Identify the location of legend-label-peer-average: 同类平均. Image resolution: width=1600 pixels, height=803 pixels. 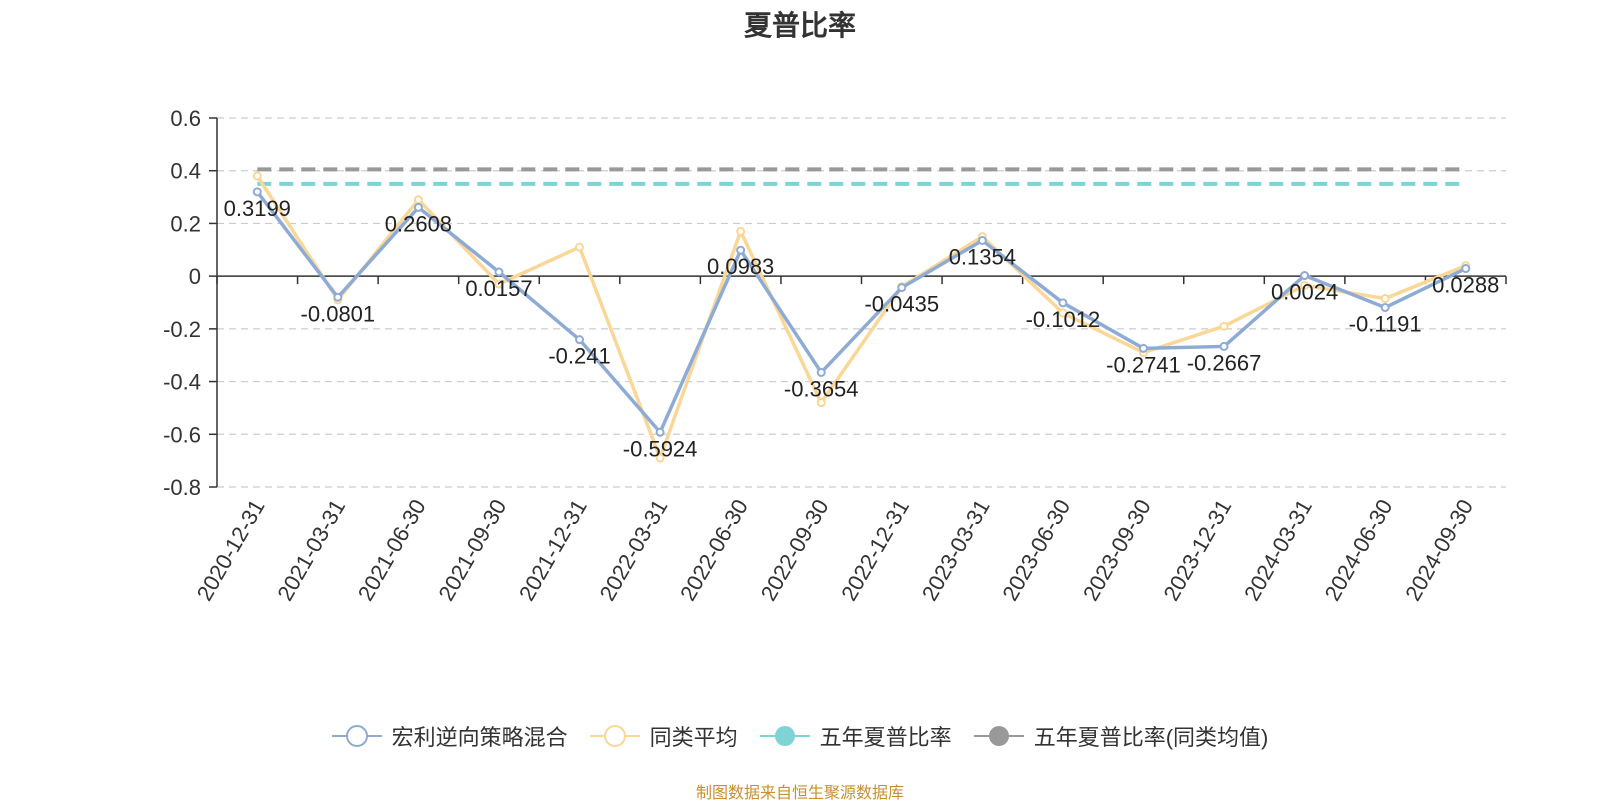
(693, 737).